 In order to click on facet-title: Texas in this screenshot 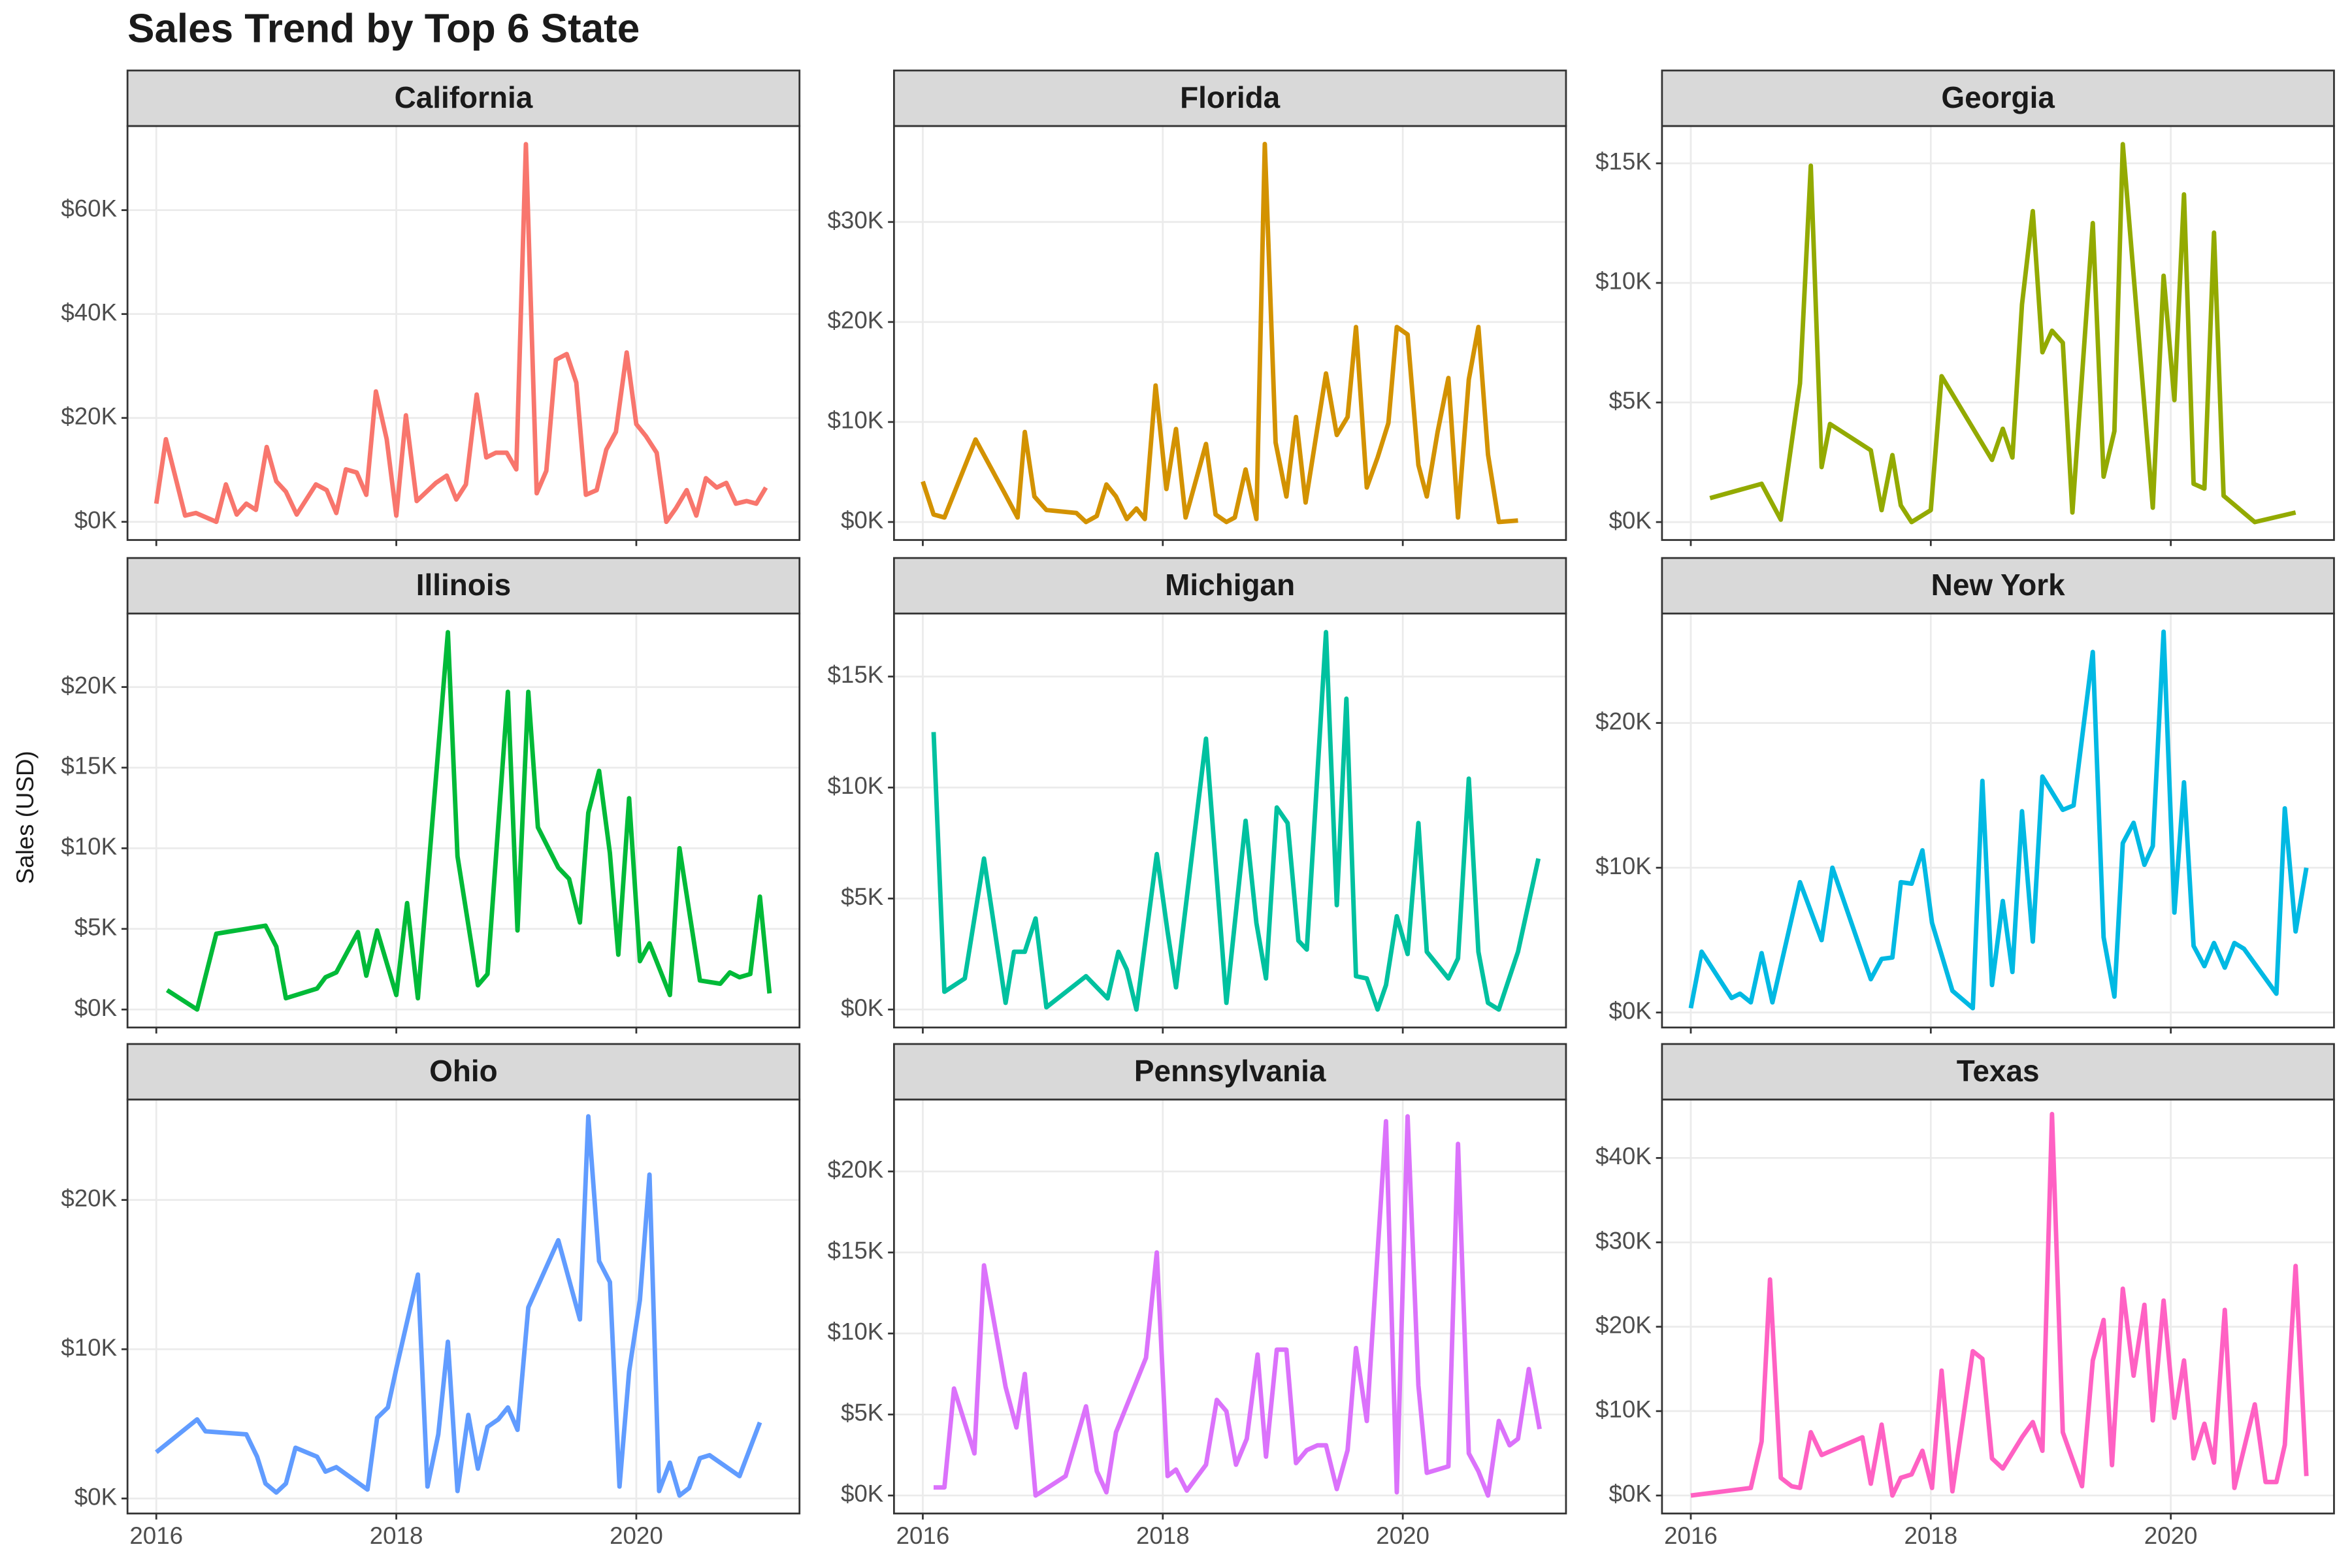, I will do `click(1998, 1071)`.